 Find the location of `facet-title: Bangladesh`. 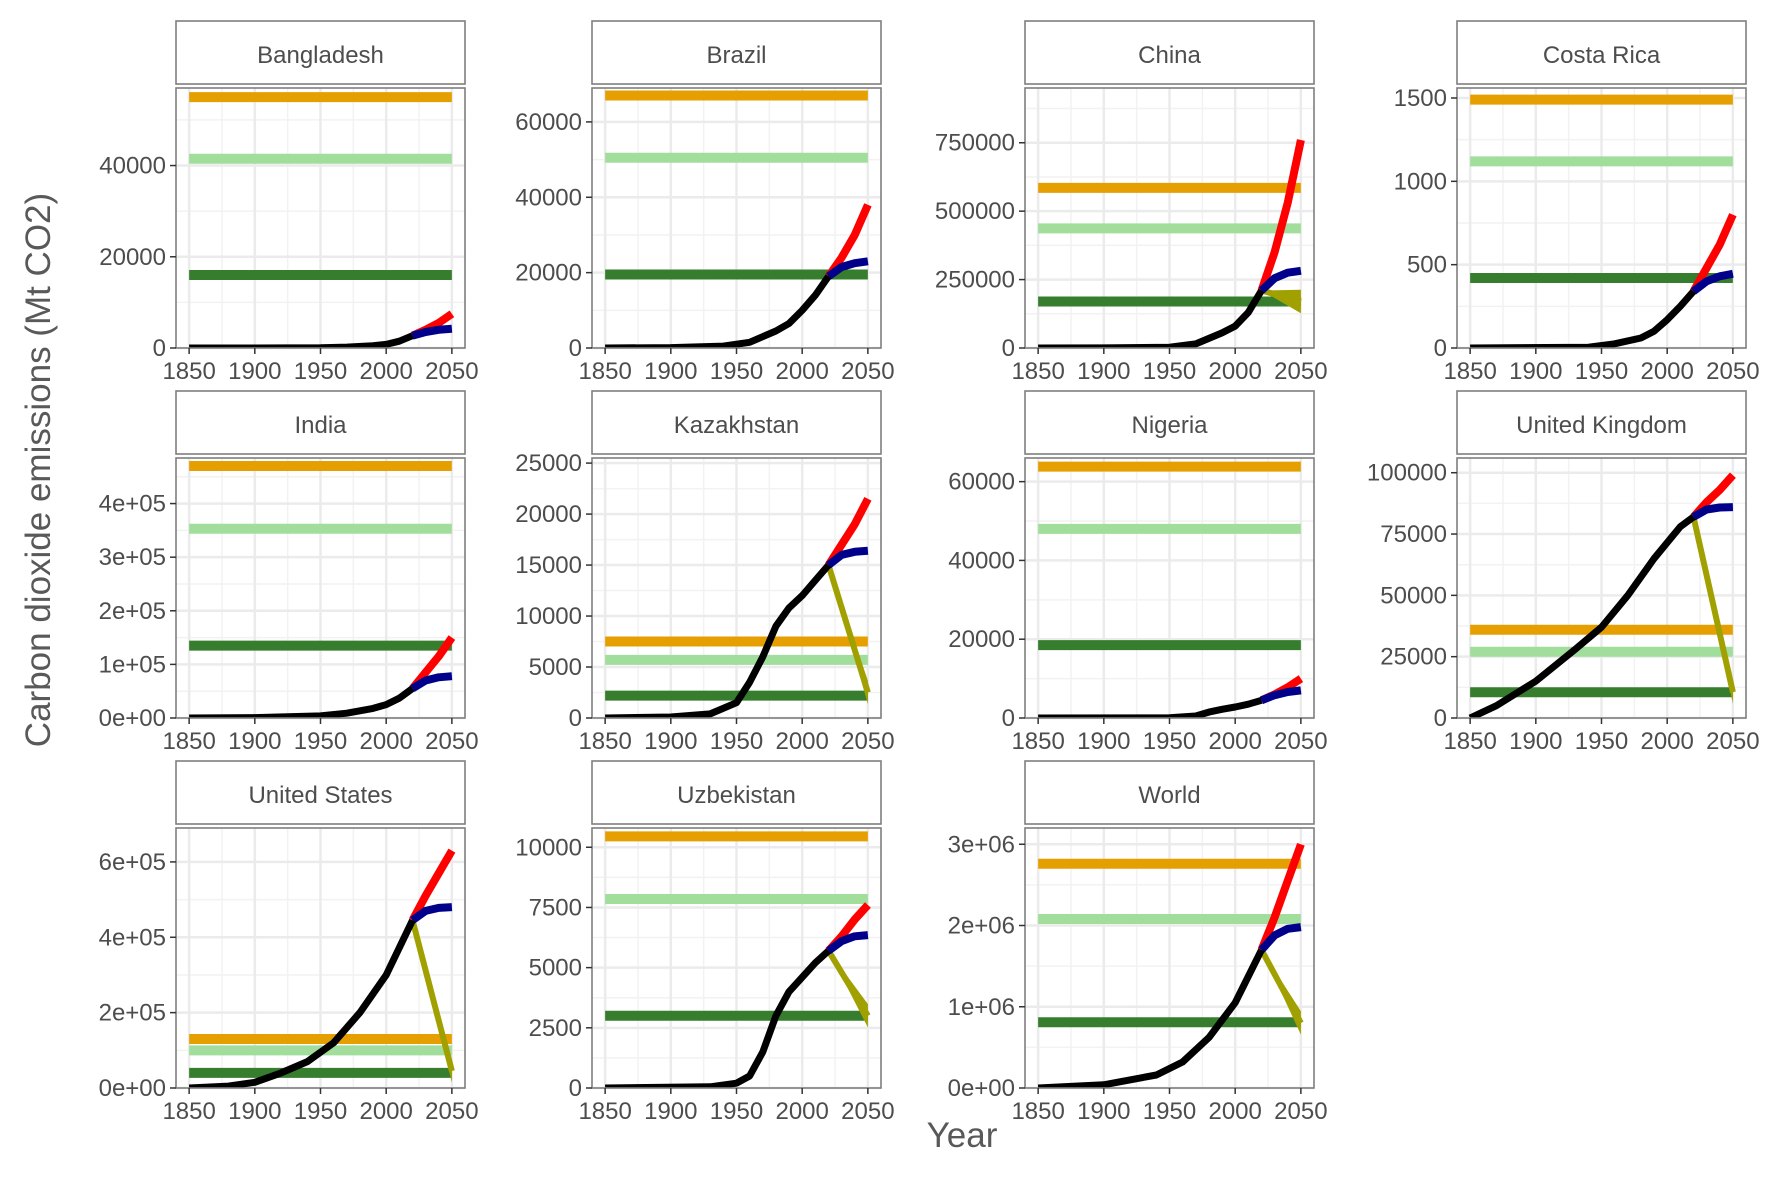

facet-title: Bangladesh is located at coordinates (320, 55).